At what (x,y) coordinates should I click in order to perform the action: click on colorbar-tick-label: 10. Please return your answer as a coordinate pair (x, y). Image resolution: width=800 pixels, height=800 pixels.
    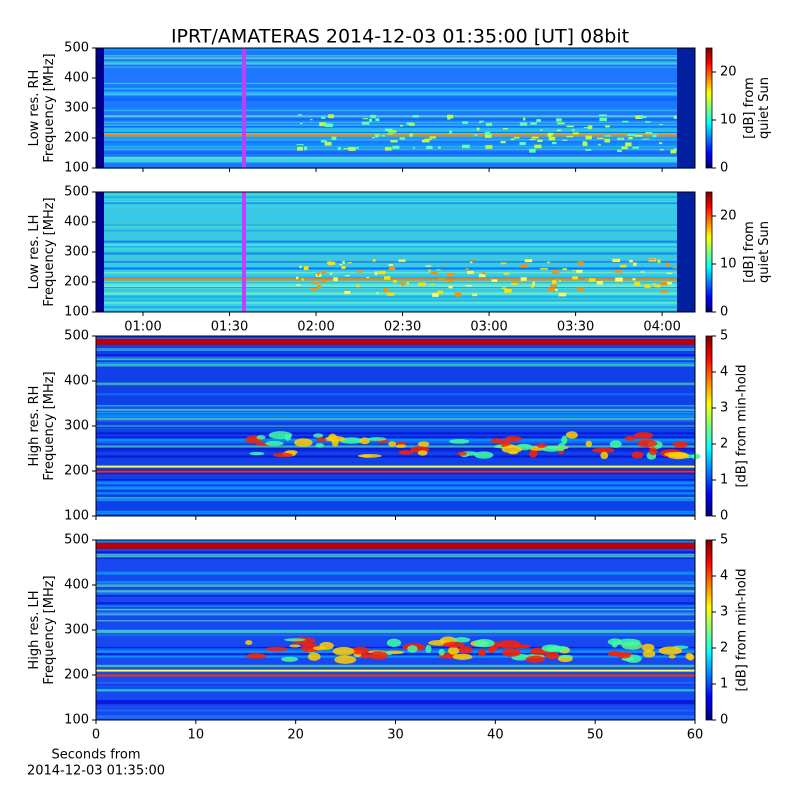
    Looking at the image, I should click on (728, 264).